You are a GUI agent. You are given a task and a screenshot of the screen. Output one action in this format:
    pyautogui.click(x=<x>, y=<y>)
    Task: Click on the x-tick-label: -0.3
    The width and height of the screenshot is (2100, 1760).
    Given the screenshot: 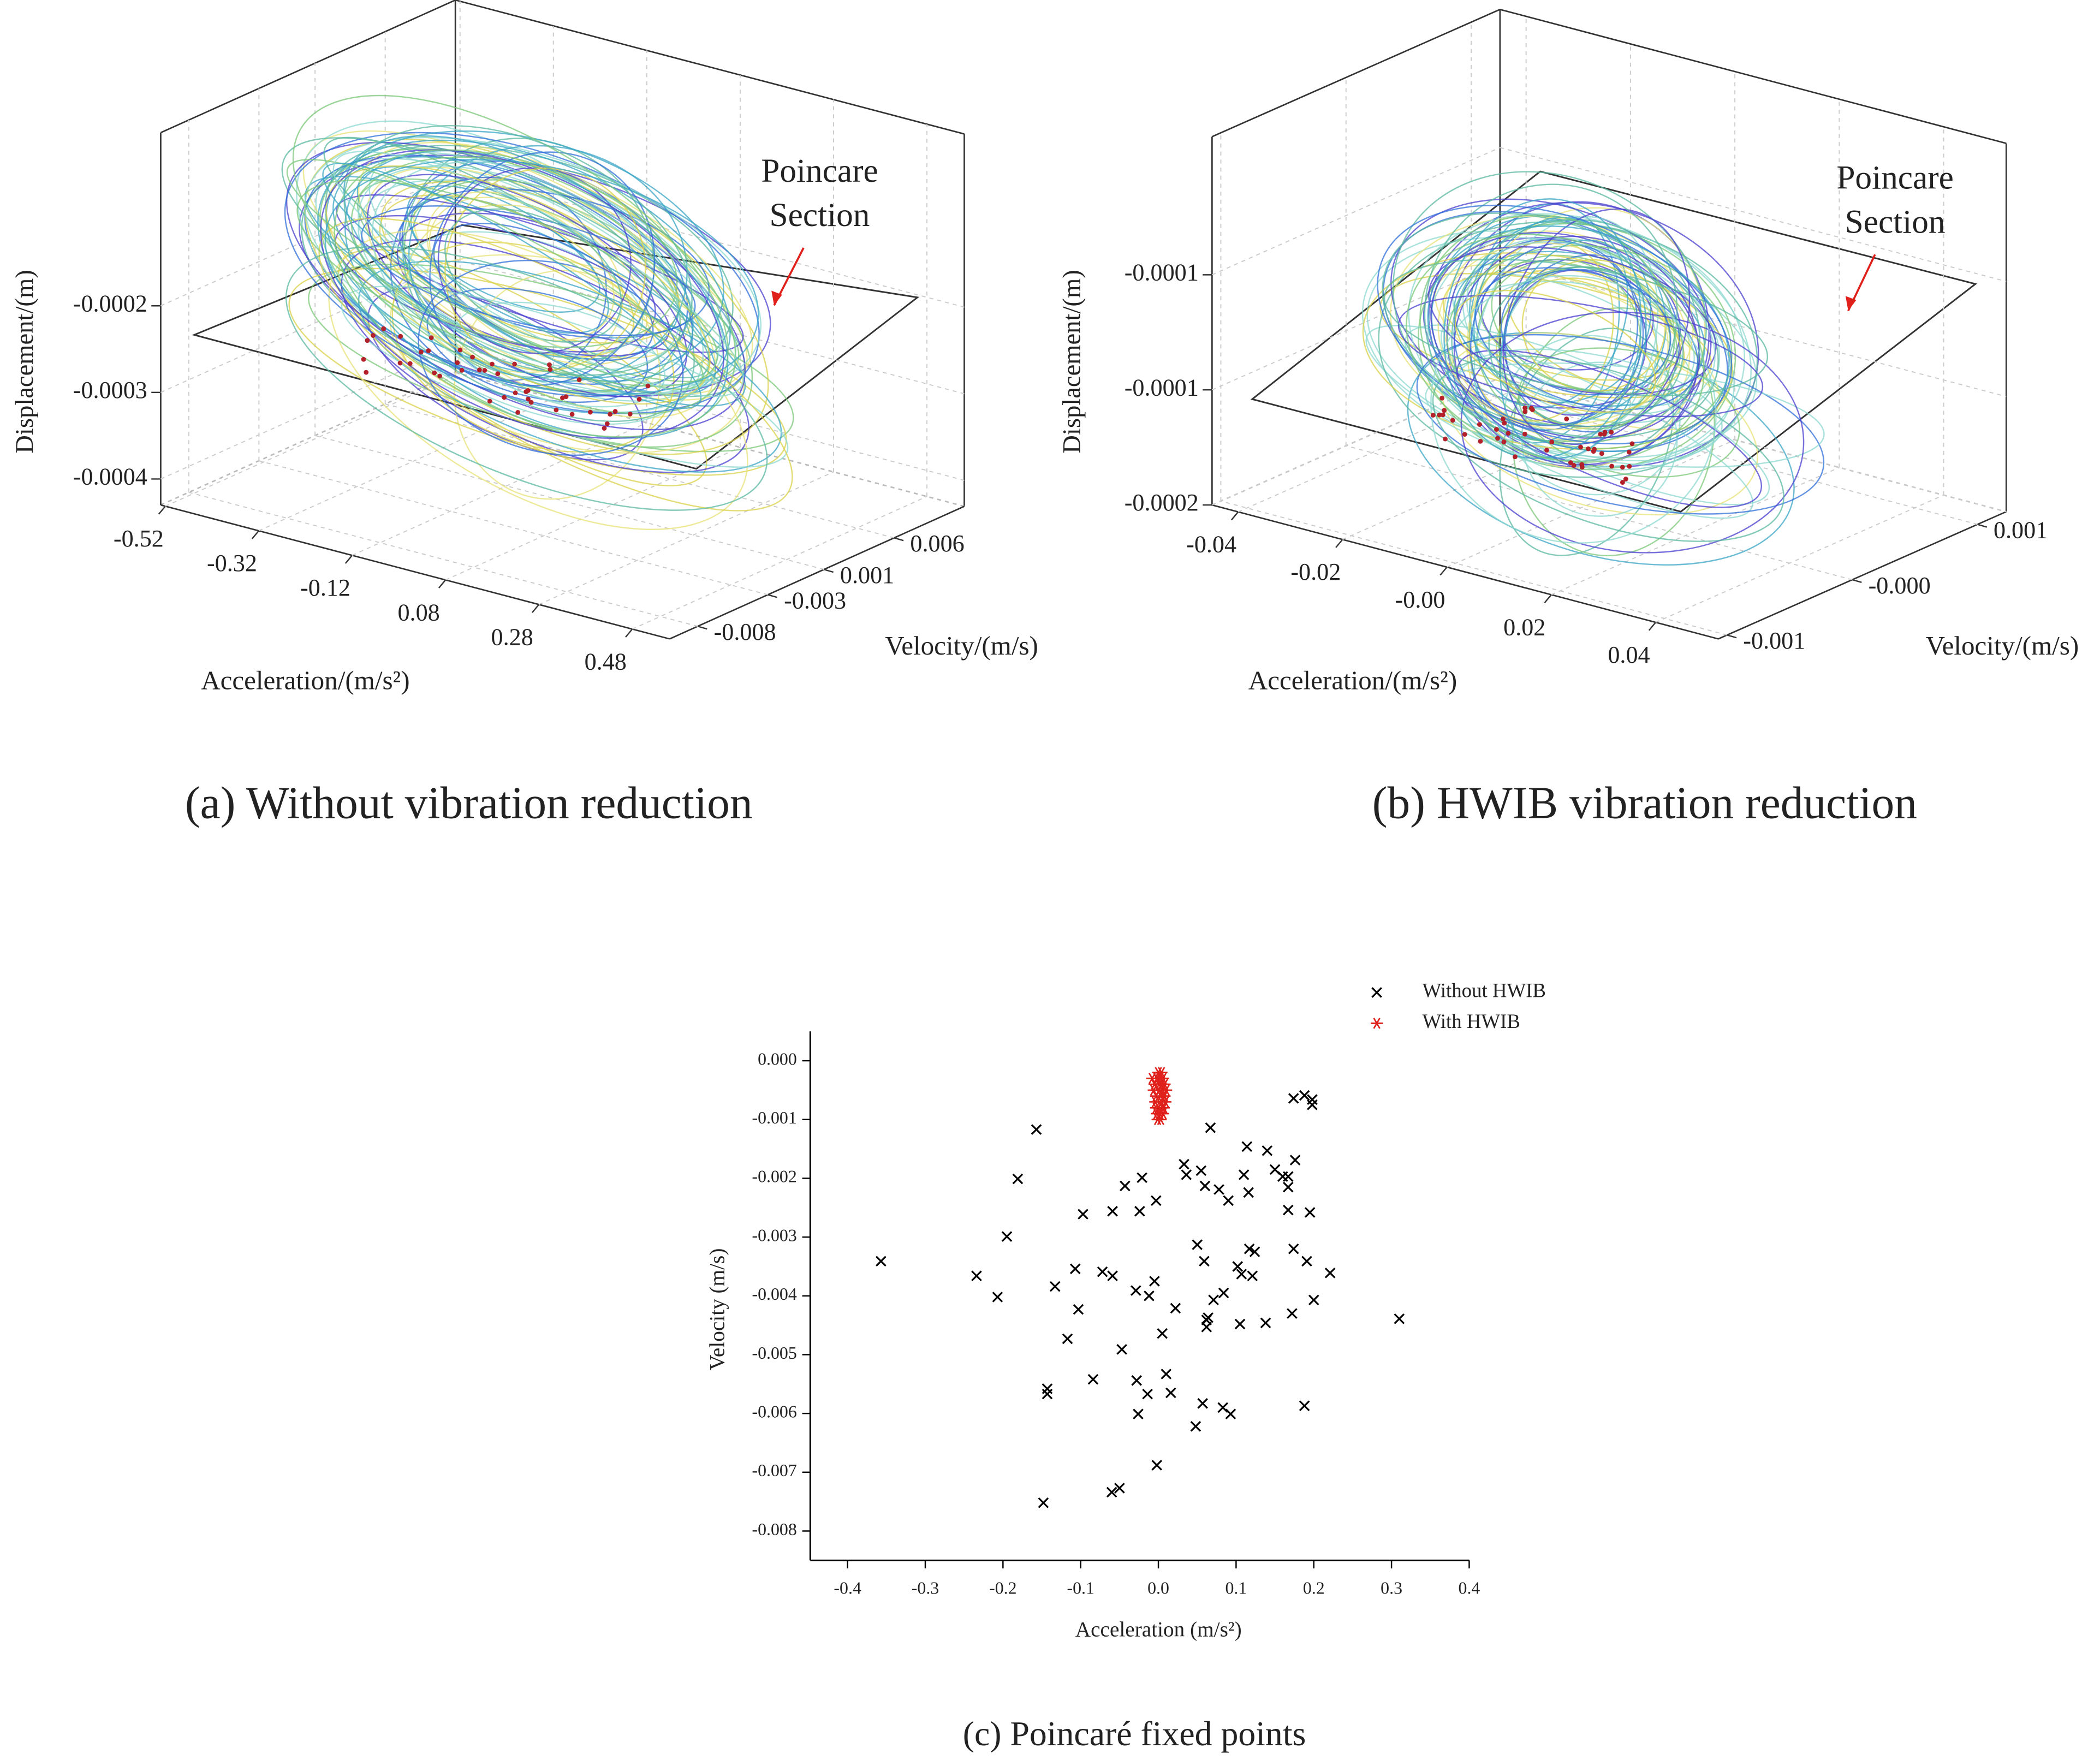 What is the action you would take?
    pyautogui.click(x=925, y=1588)
    